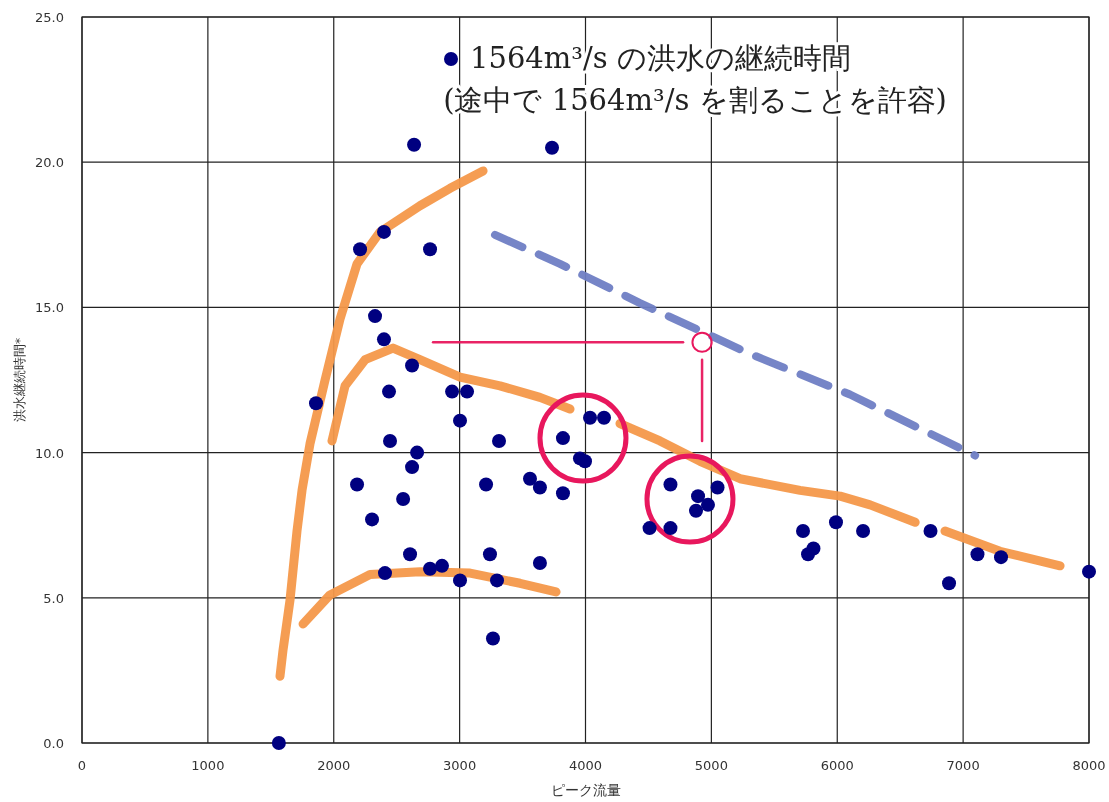  What do you see at coordinates (837, 765) in the screenshot?
I see `x-tick-label: 6000` at bounding box center [837, 765].